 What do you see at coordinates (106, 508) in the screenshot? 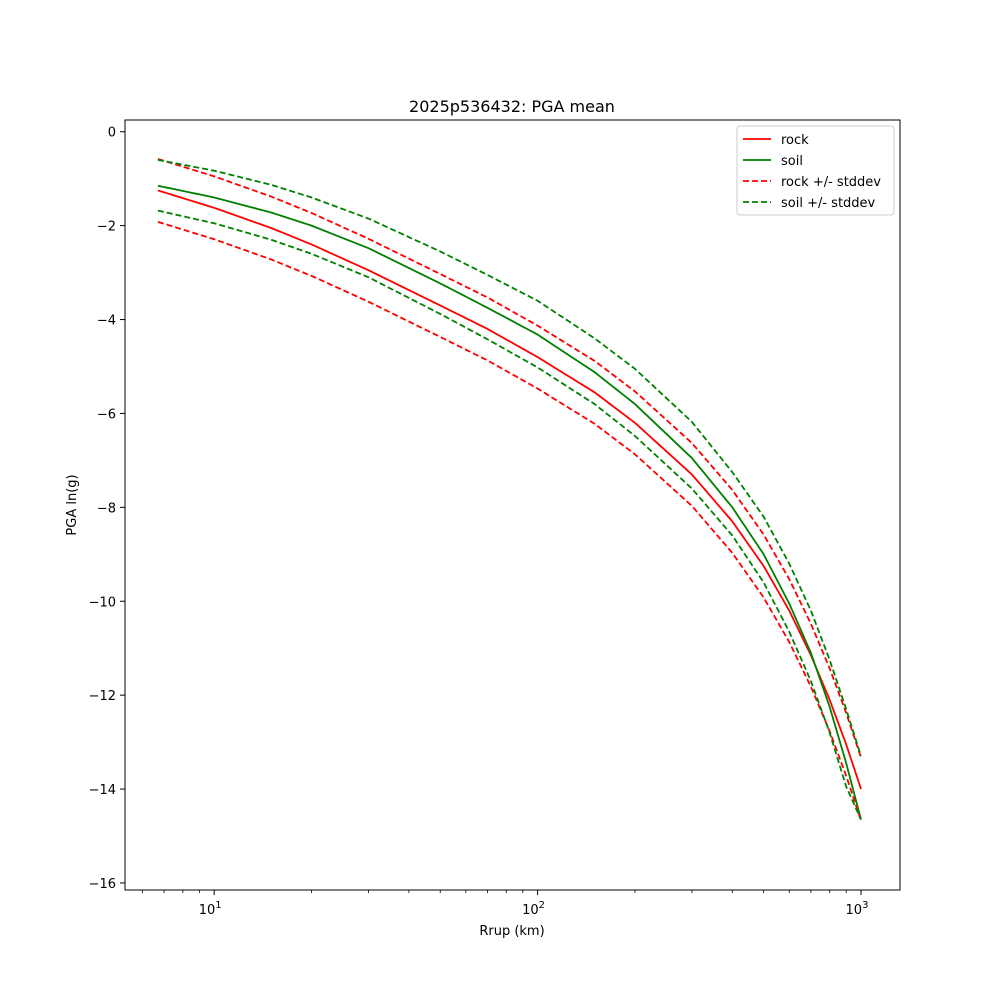
I see `y-tick-label: −8` at bounding box center [106, 508].